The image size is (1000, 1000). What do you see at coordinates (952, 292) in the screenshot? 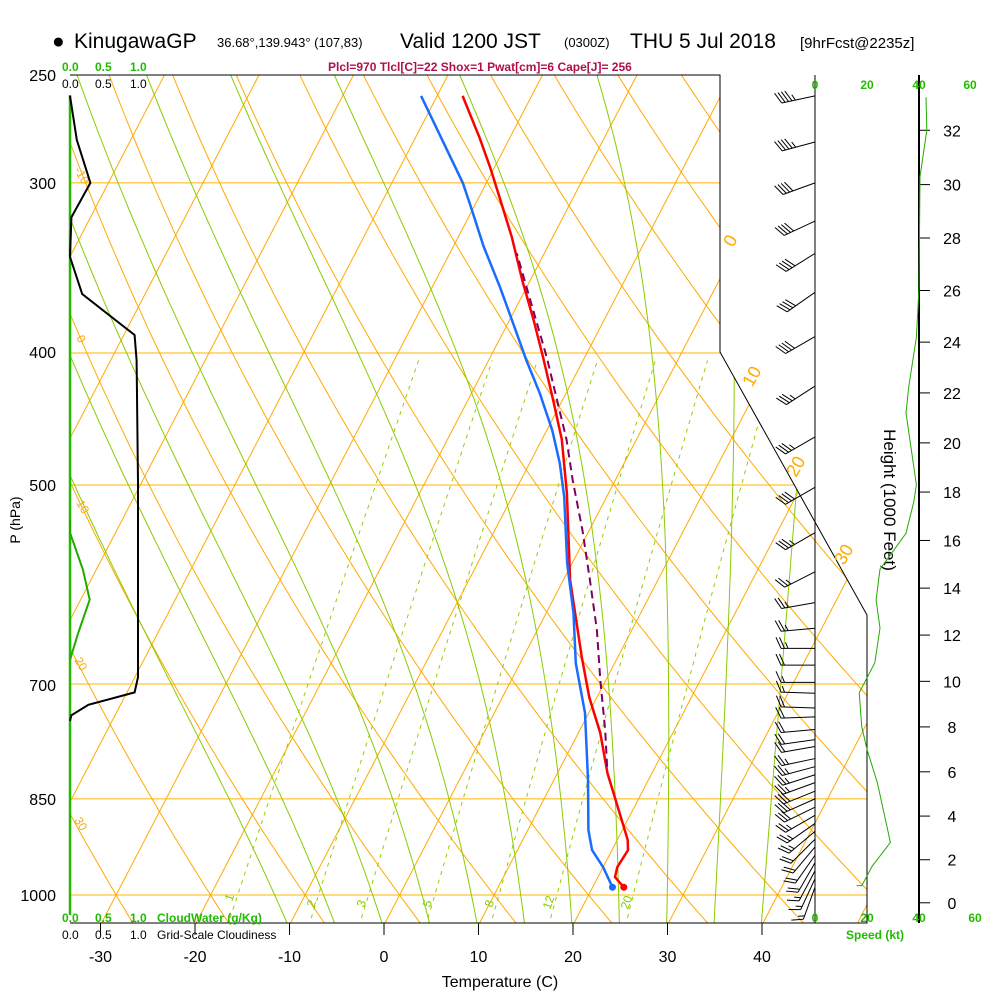
I see `height-tick-label: 26` at bounding box center [952, 292].